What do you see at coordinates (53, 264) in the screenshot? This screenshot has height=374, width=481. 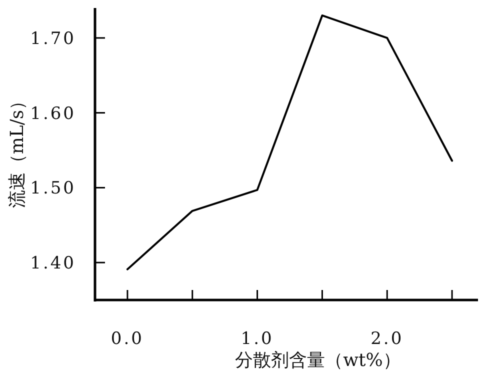 I see `y-tick-label: 1.40` at bounding box center [53, 264].